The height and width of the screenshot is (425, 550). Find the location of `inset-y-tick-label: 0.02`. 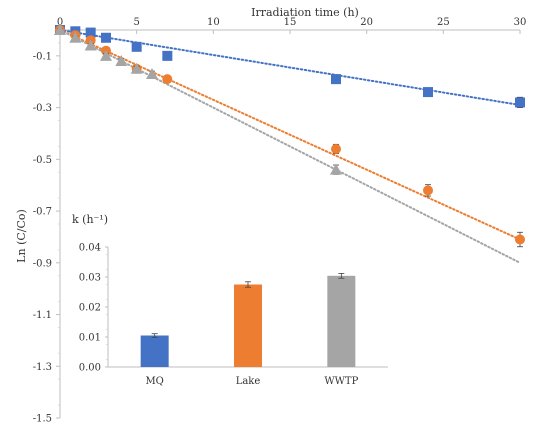

inset-y-tick-label: 0.02 is located at coordinates (90, 308).